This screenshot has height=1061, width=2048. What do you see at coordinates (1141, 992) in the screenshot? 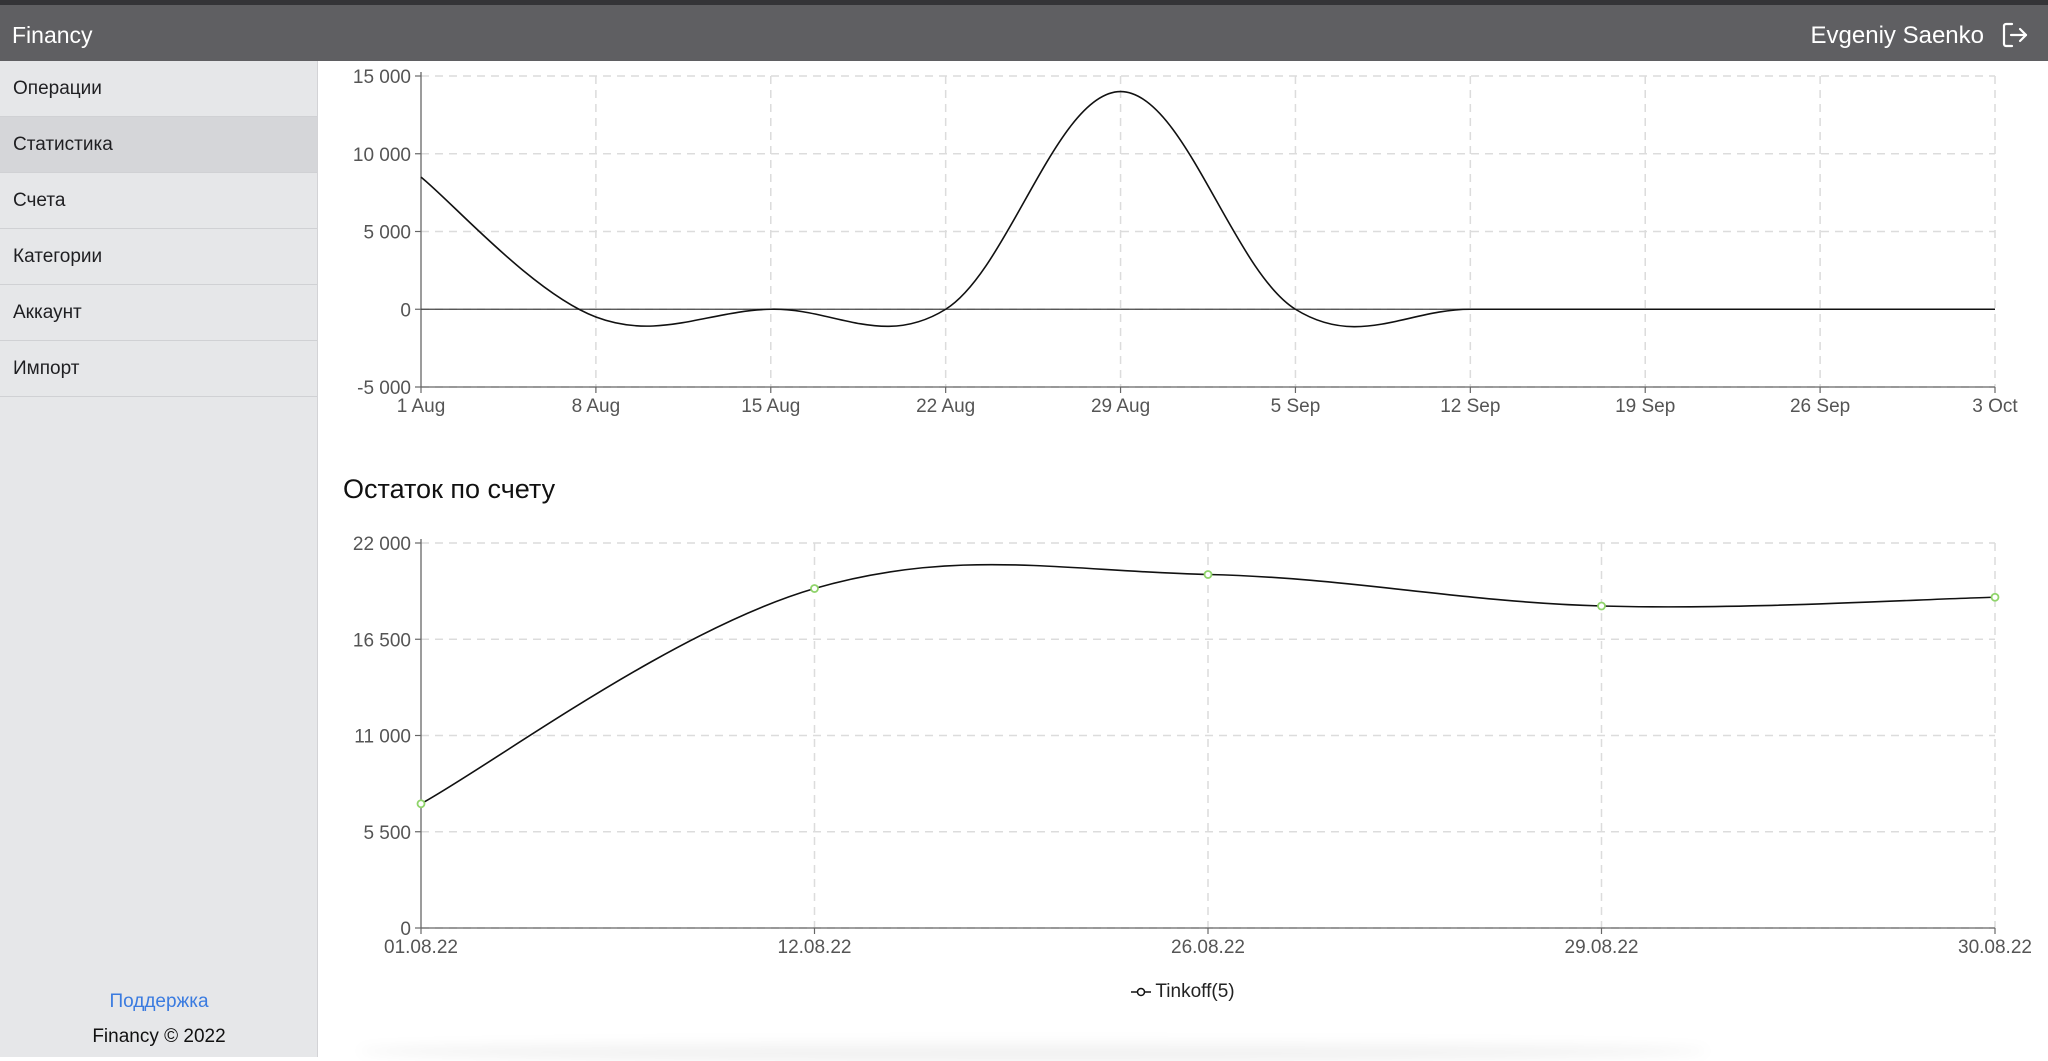
I see `legend-line-icon` at bounding box center [1141, 992].